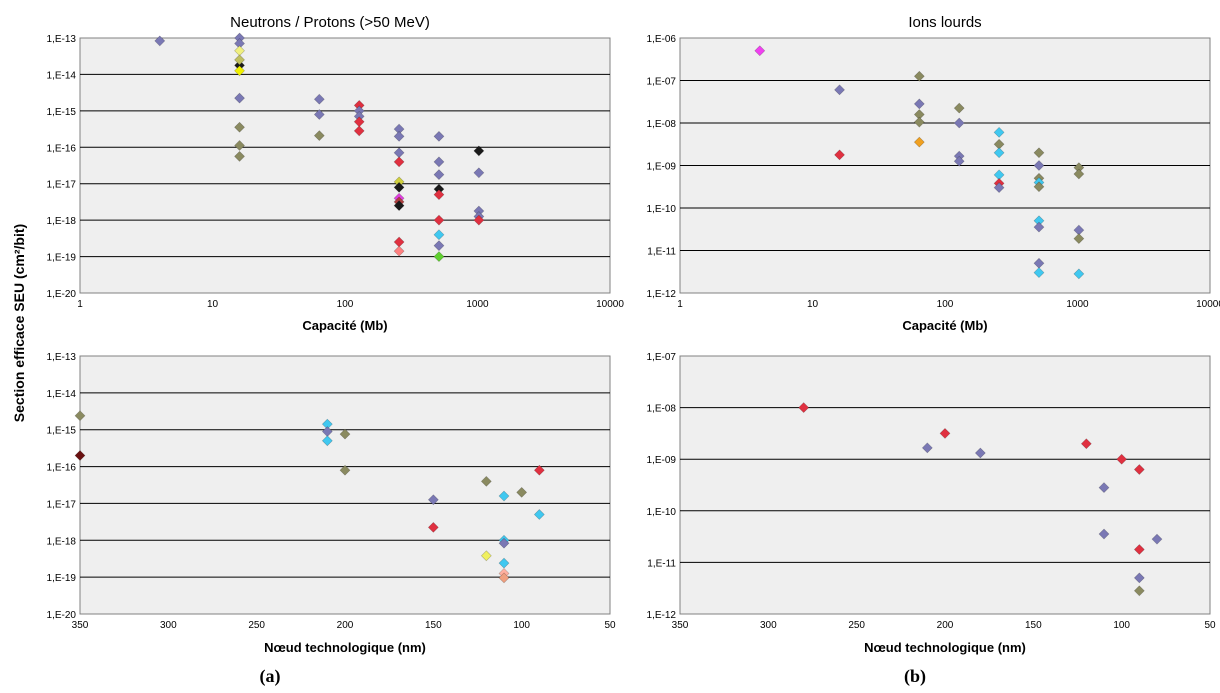  Describe the element at coordinates (330, 22) in the screenshot. I see `chart-title: Neutrons / Protons (>50 MeV)` at that location.